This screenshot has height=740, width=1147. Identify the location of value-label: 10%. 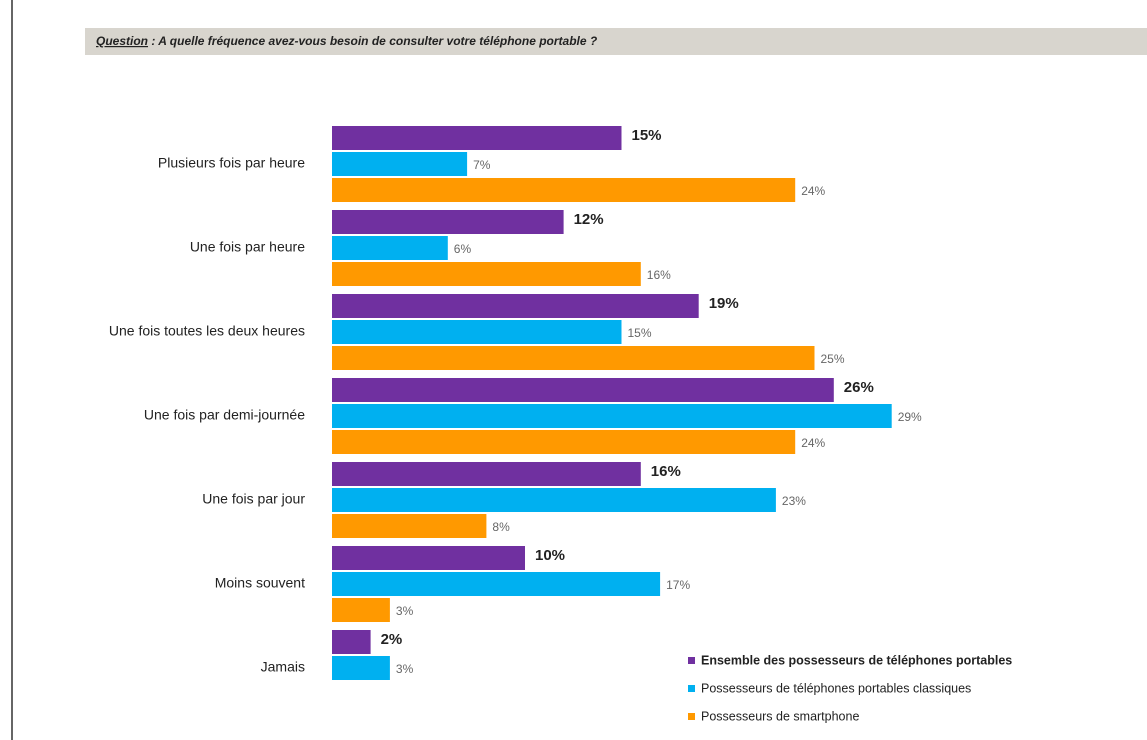
(550, 555).